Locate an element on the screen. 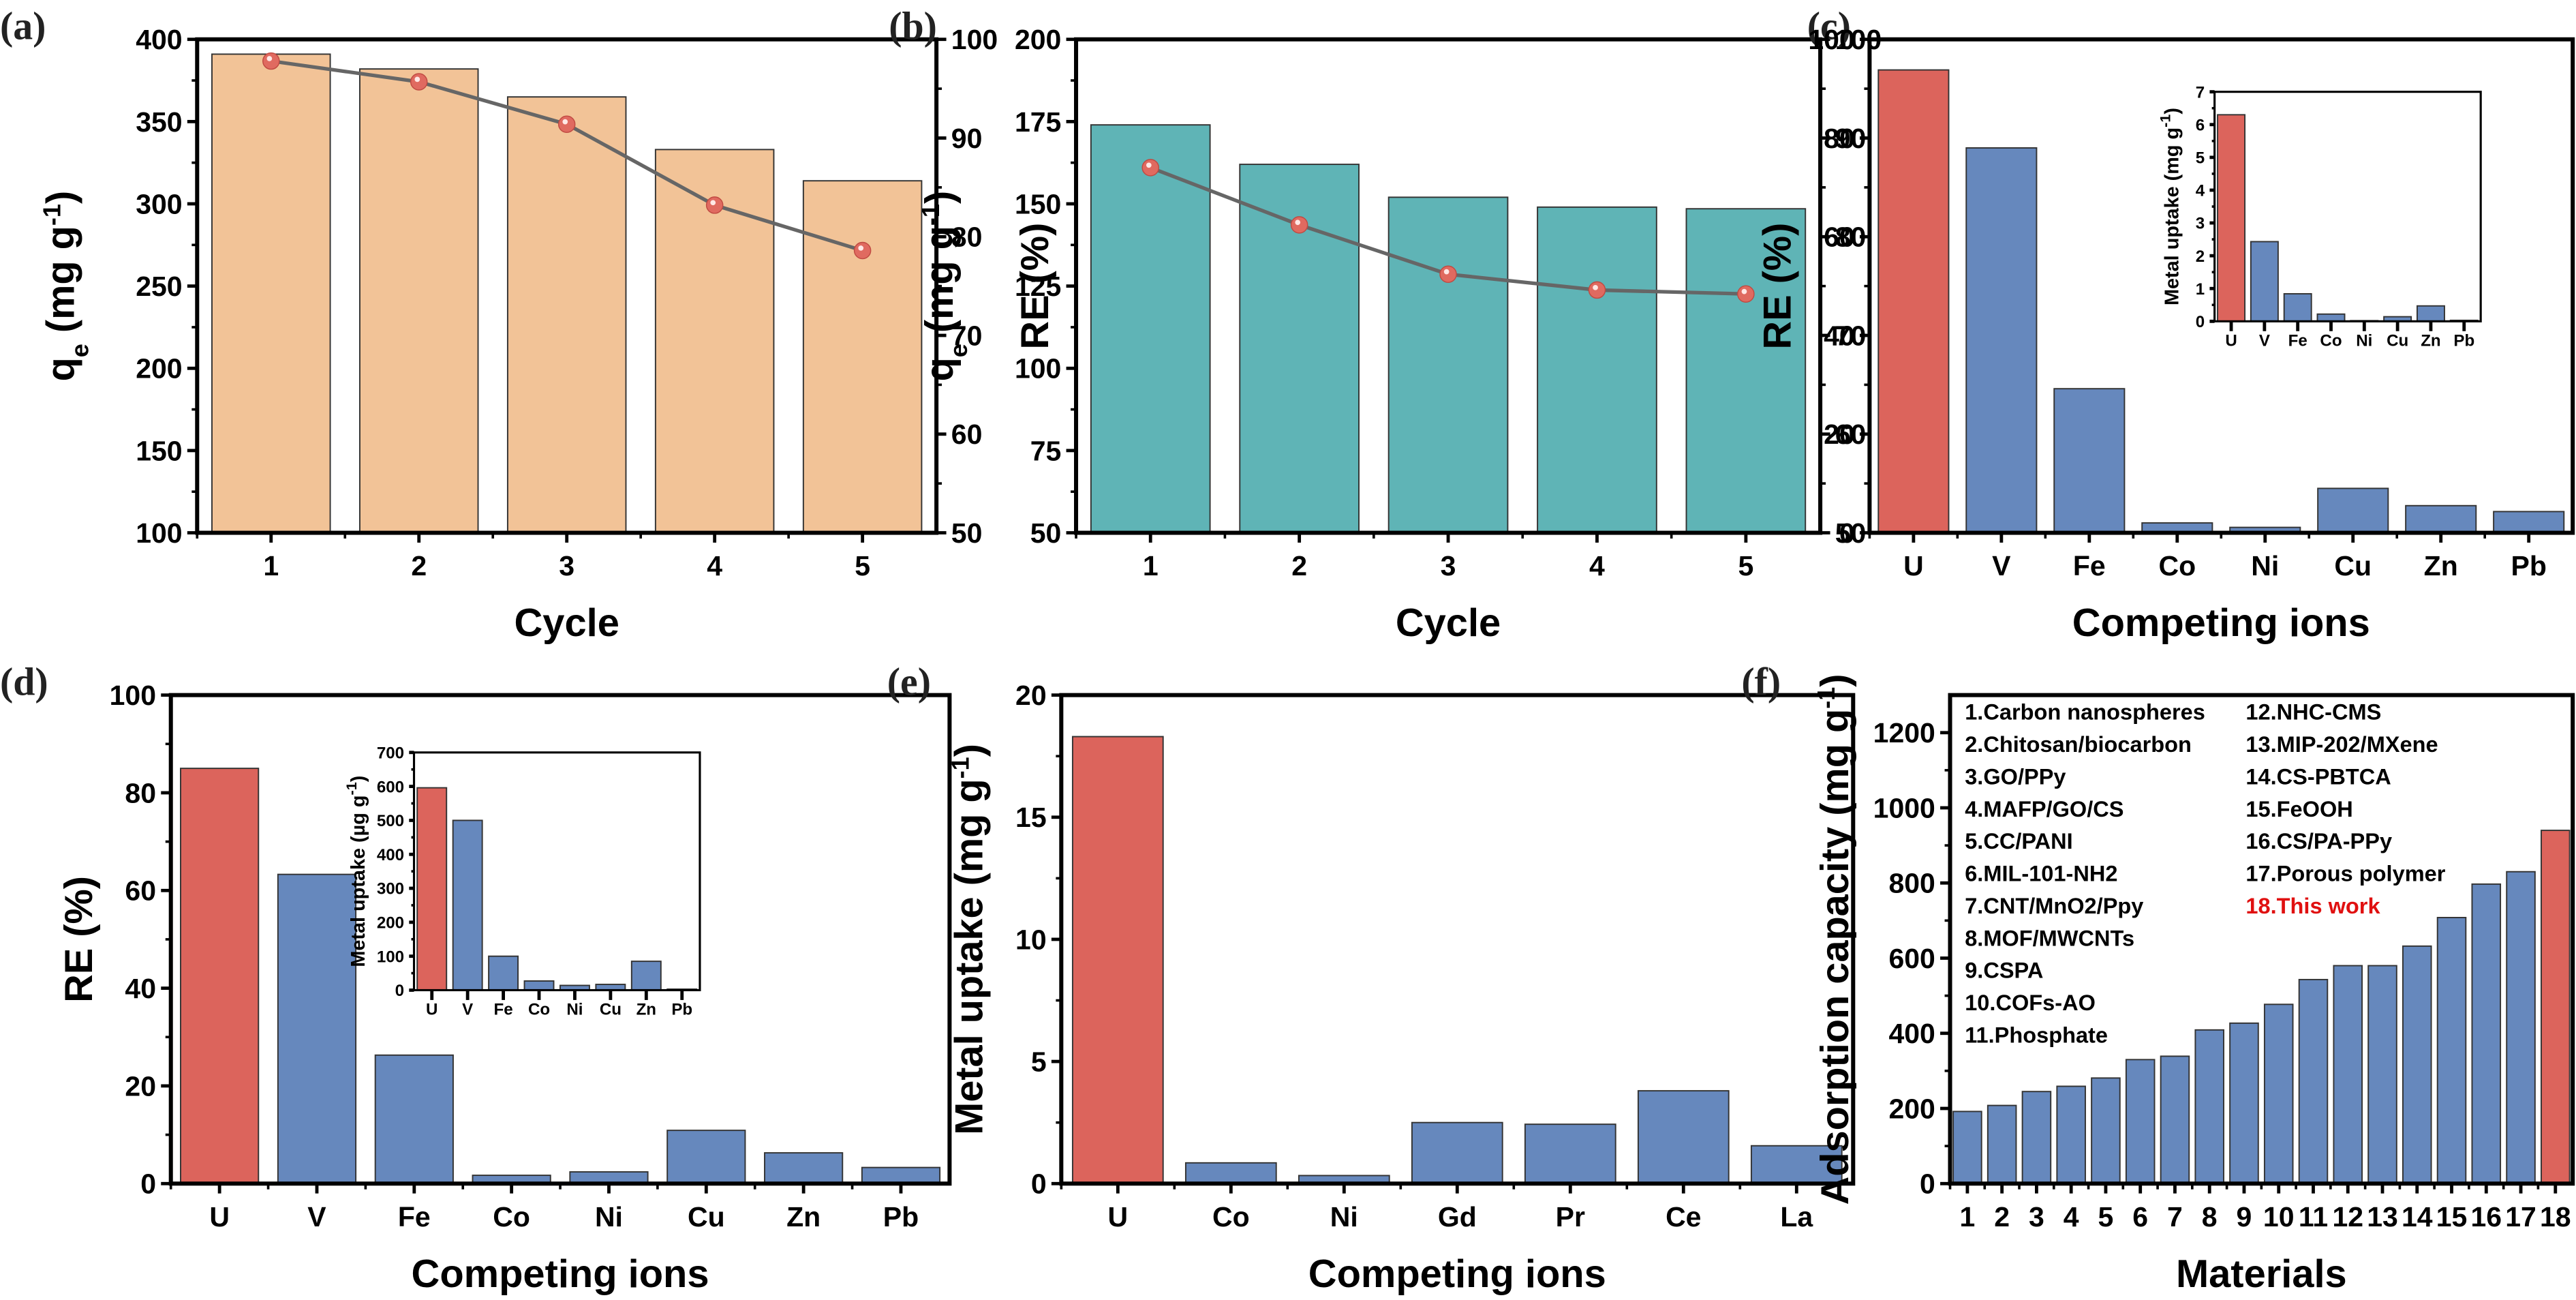 The image size is (2576, 1300). y-axis-title-part: Adsorption capacity (mg g is located at coordinates (1835, 957).